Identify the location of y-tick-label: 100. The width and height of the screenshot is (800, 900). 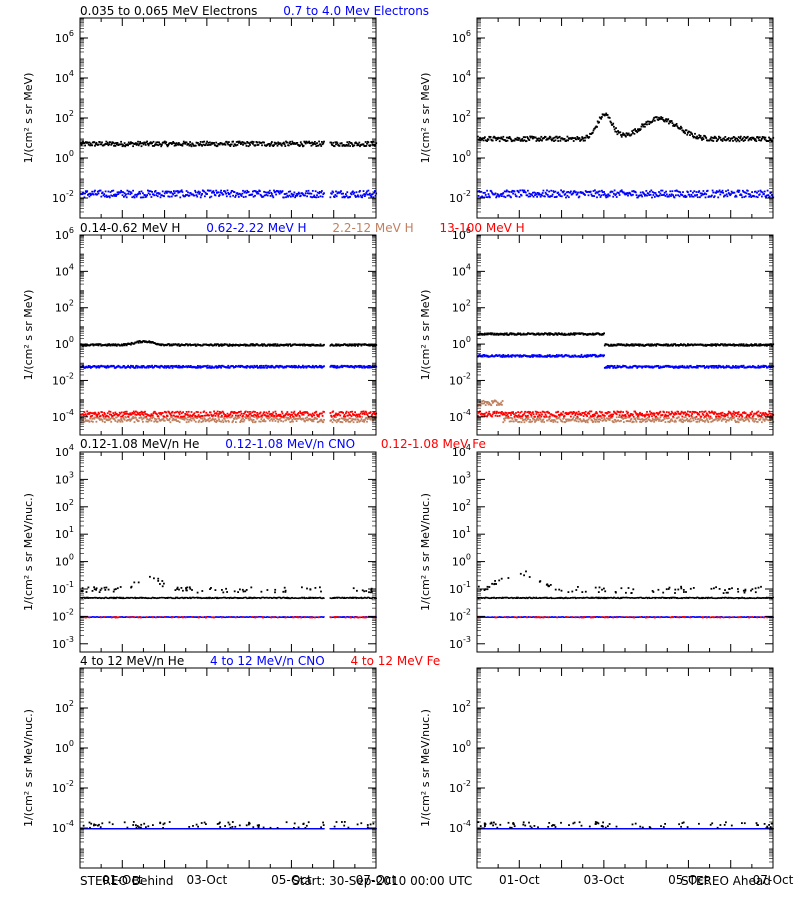
(64, 343).